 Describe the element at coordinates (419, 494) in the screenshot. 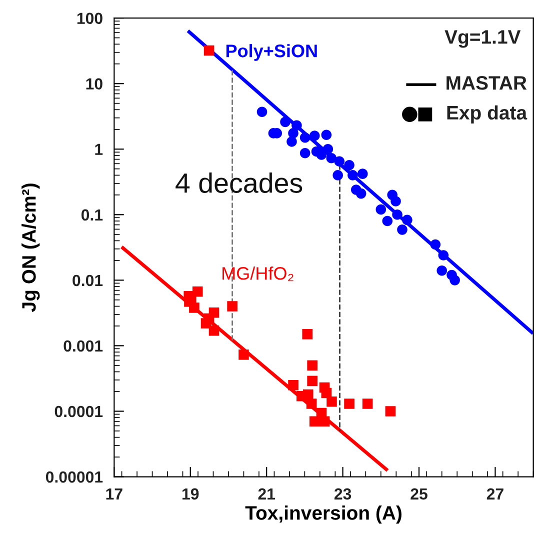

I see `x-tick-label: 25` at that location.